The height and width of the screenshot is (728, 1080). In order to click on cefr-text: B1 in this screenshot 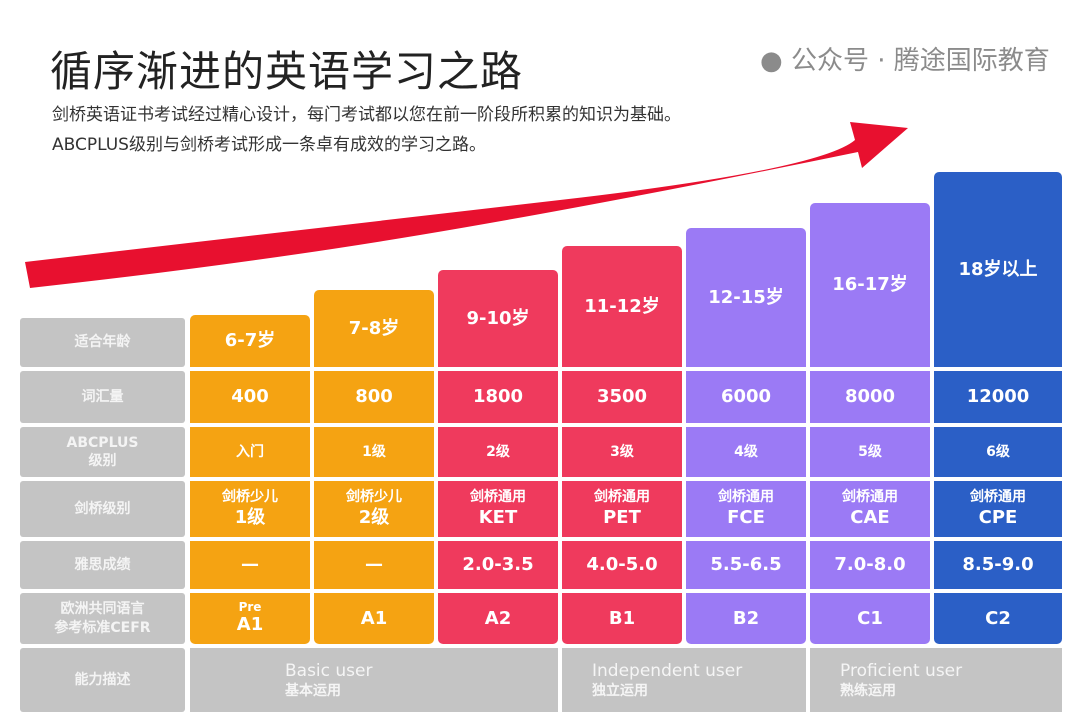, I will do `click(622, 618)`.